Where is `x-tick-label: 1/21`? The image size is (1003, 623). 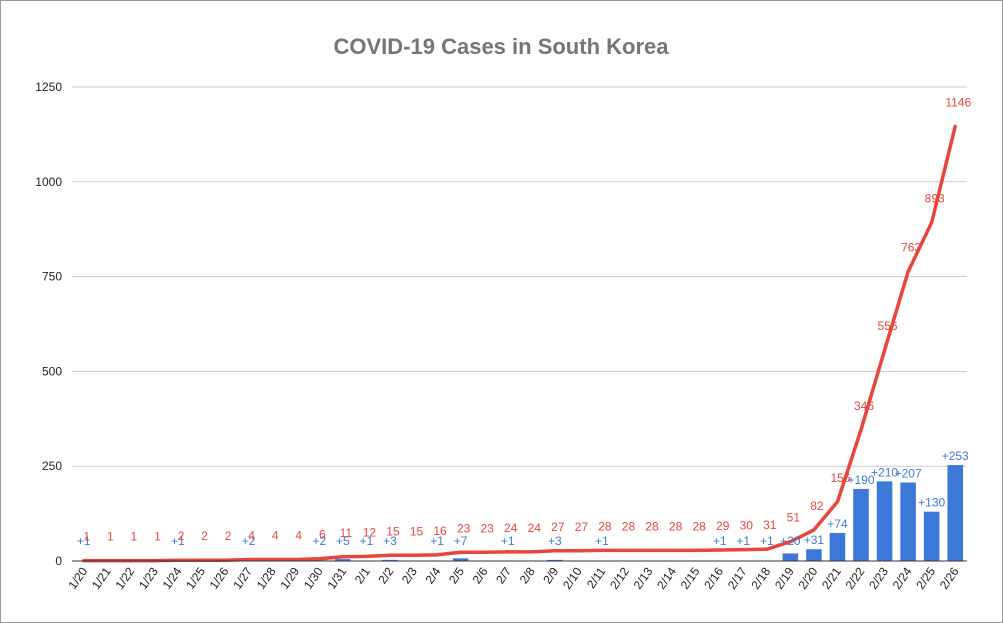
x-tick-label: 1/21 is located at coordinates (101, 577).